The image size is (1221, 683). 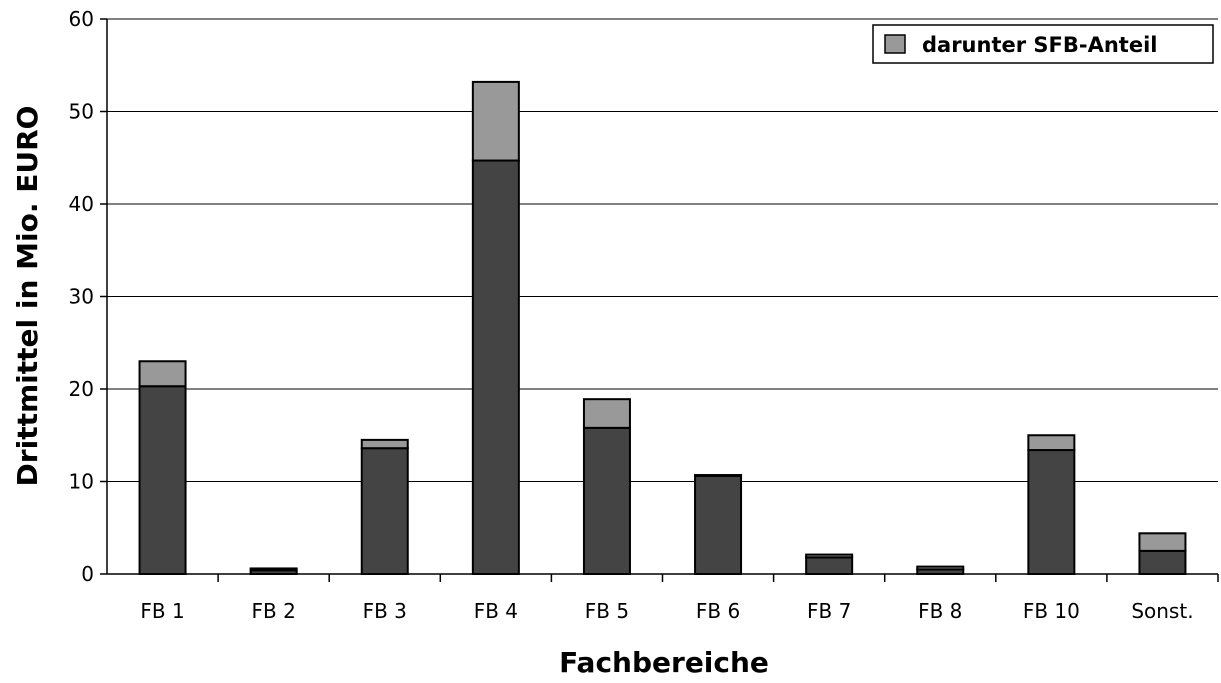 I want to click on x-tick-label-fb-2: FB 2, so click(x=273, y=611).